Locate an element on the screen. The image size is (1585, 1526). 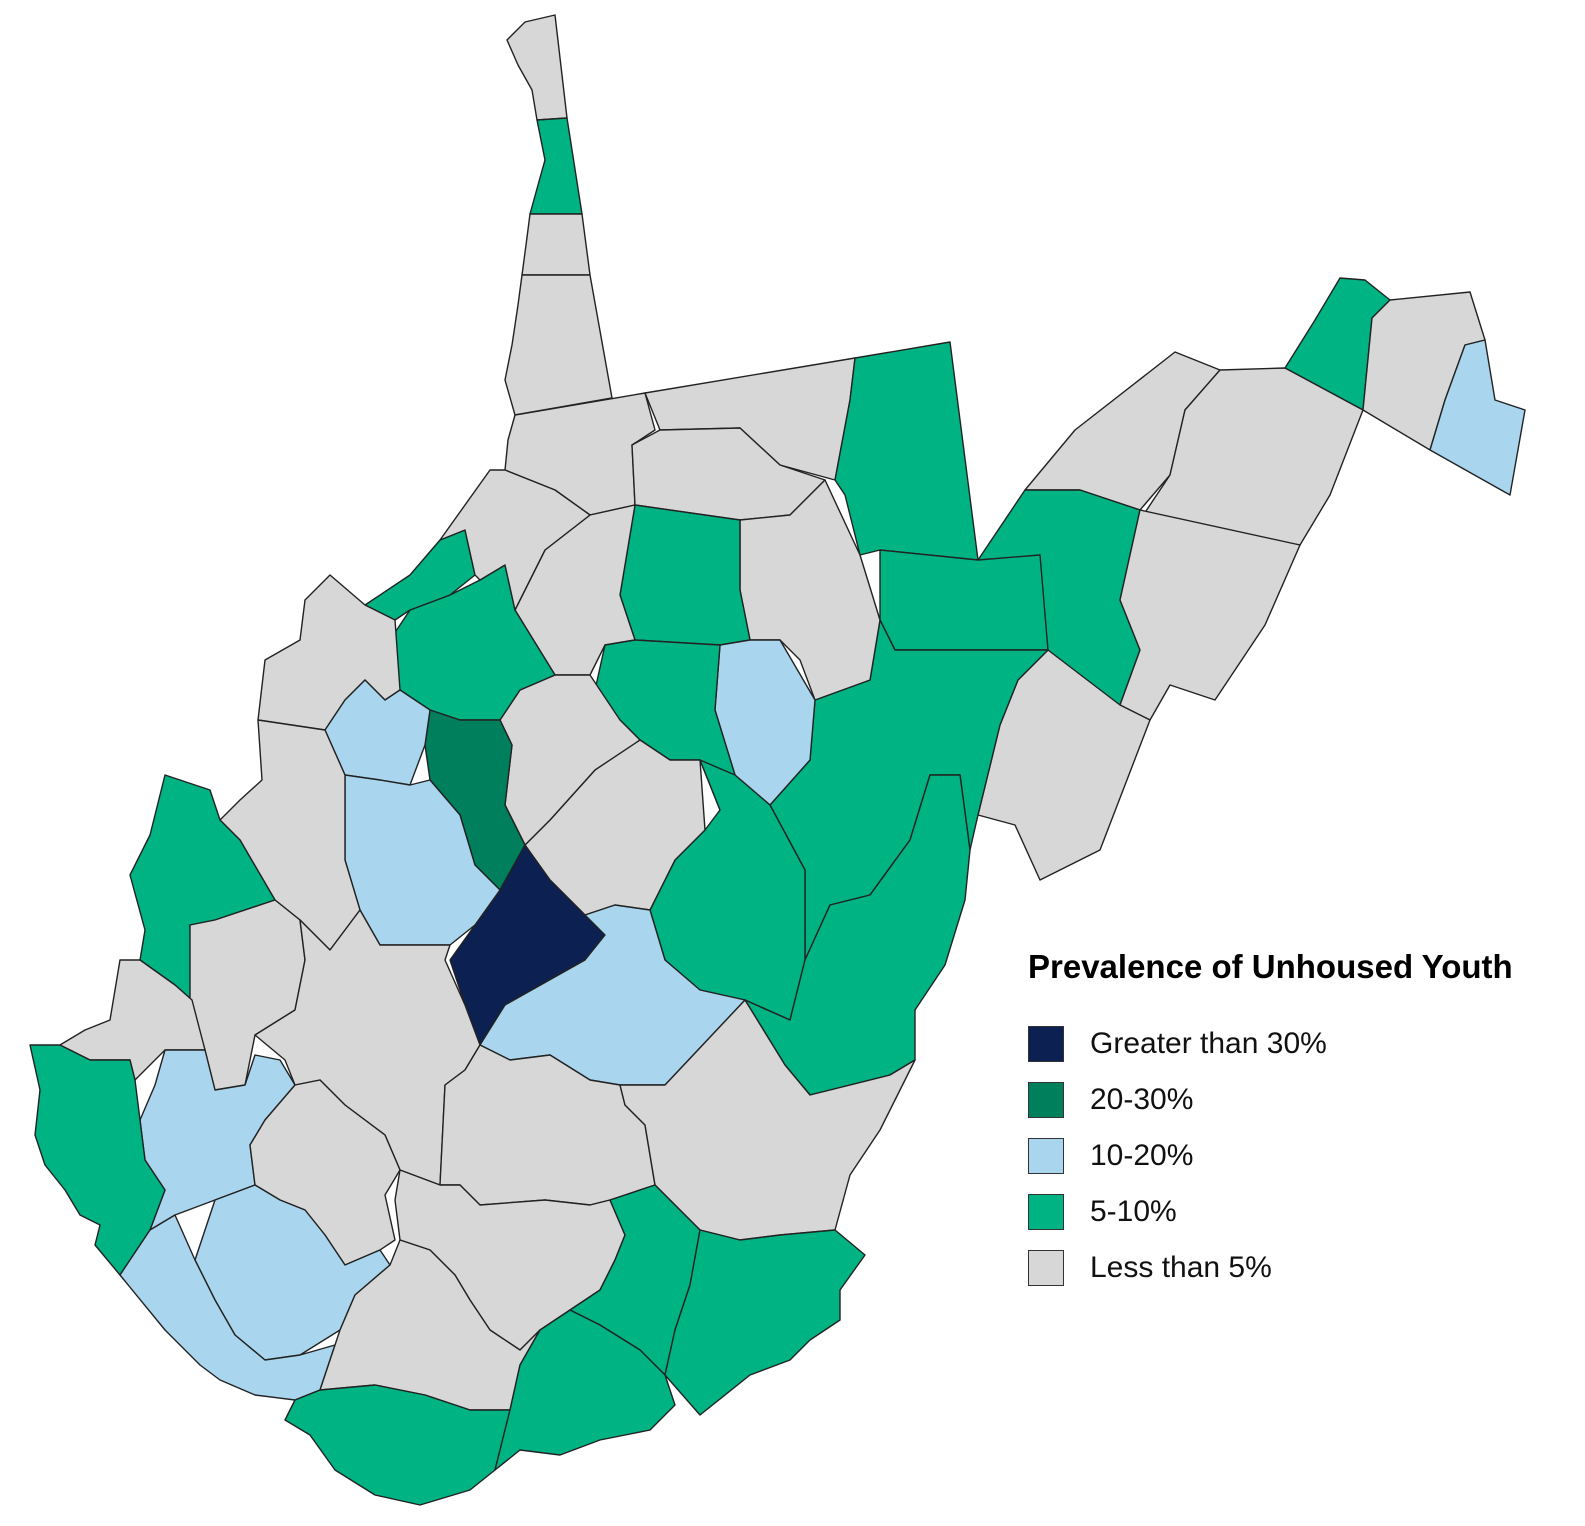
legend-label: Less than 5% is located at coordinates (1181, 1267).